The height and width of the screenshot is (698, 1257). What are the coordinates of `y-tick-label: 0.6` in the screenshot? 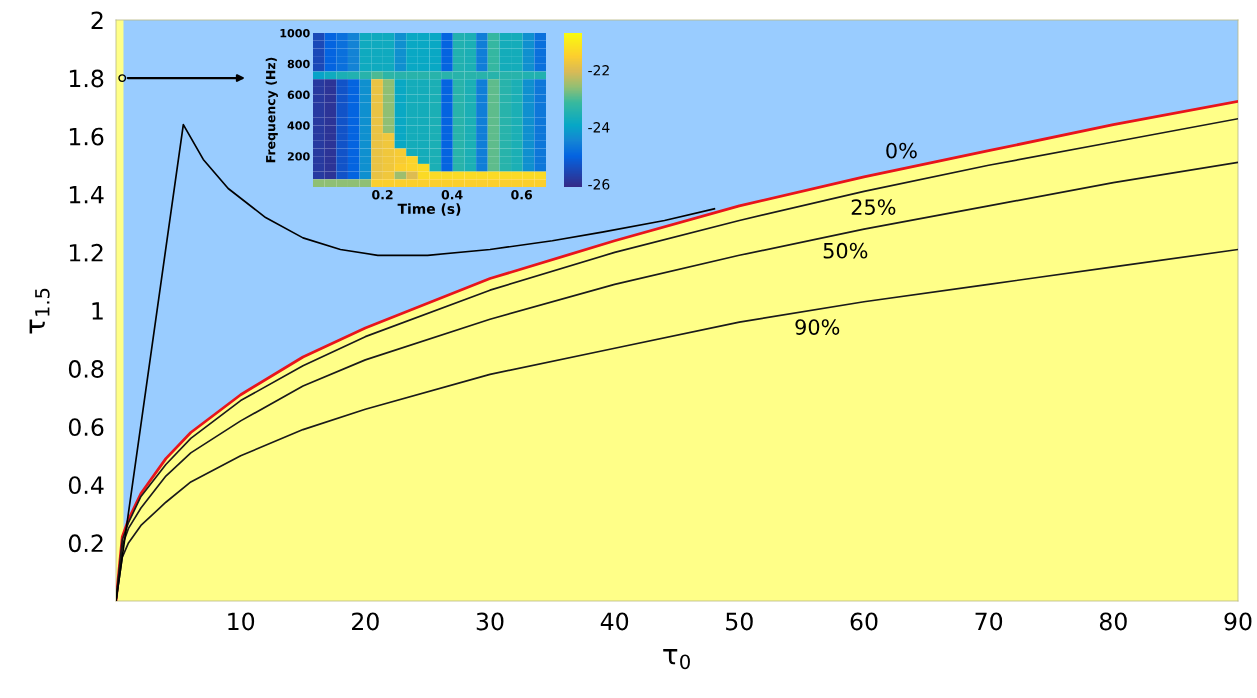 It's located at (86, 427).